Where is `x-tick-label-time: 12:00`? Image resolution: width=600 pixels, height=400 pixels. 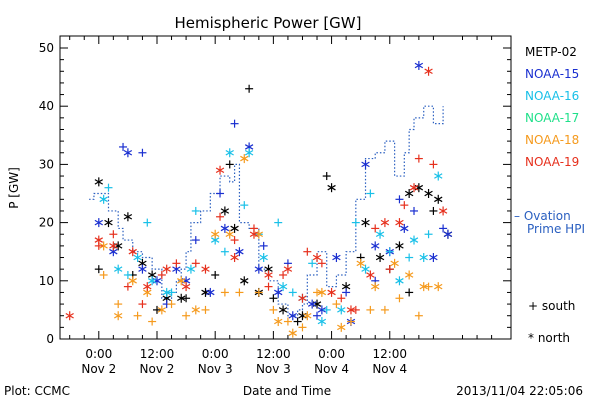
x-tick-label-time: 12:00 is located at coordinates (273, 354).